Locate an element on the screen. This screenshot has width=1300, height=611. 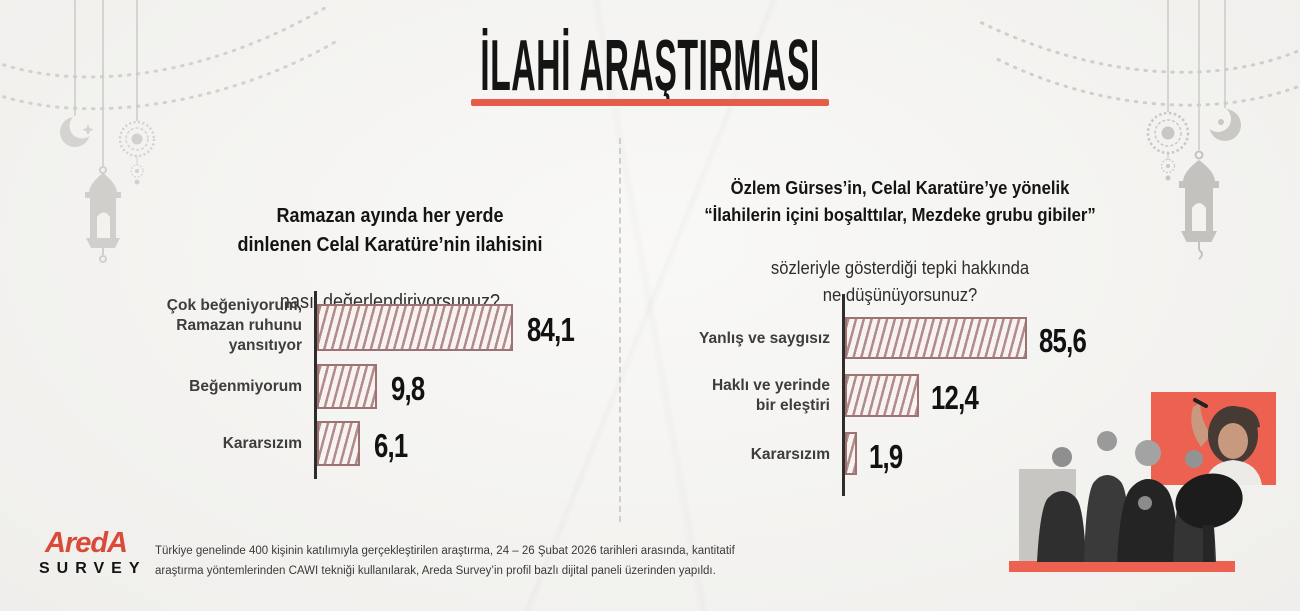
right-bar-label-2: Haklı ve yerinde bir eleştiri is located at coordinates (770, 396).